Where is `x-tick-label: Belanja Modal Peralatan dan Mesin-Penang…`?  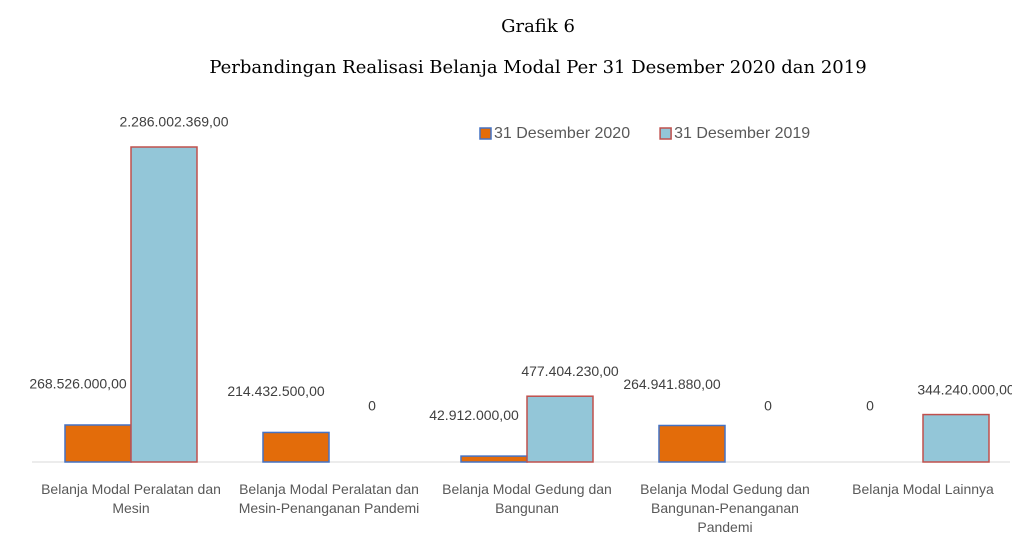 x-tick-label: Belanja Modal Peralatan dan Mesin-Penang… is located at coordinates (329, 498).